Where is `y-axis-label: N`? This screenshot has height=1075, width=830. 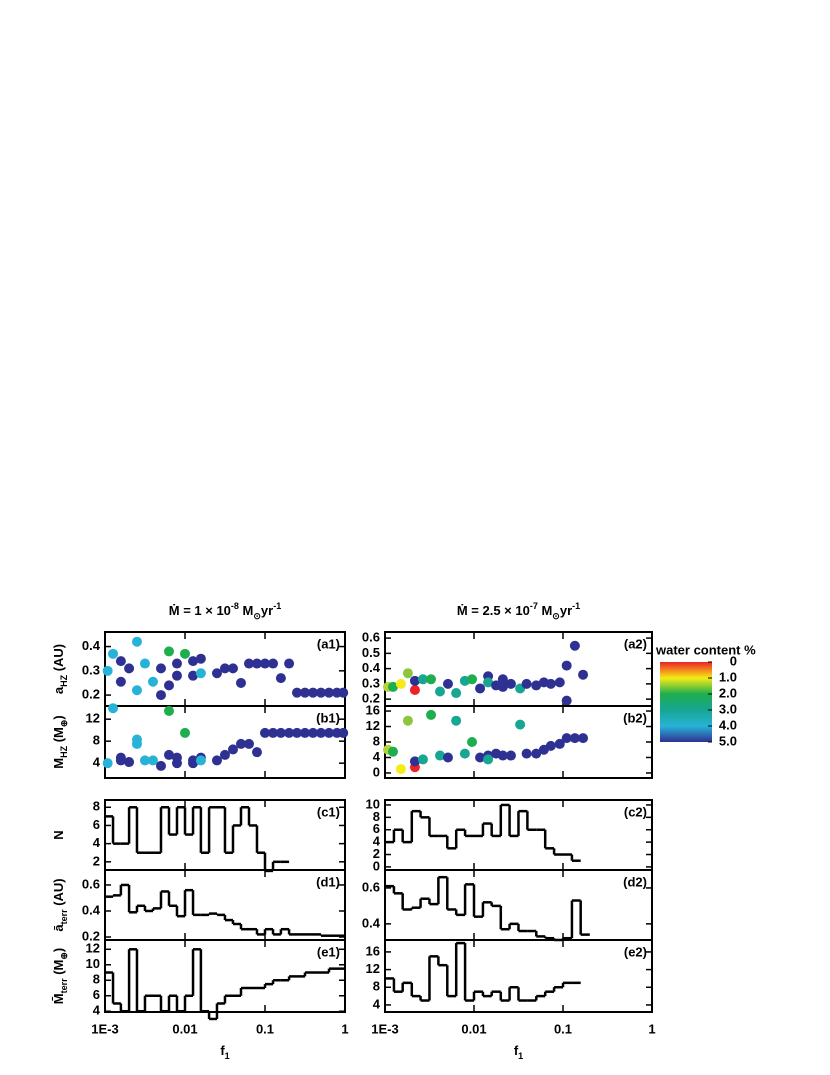 y-axis-label: N is located at coordinates (58, 834).